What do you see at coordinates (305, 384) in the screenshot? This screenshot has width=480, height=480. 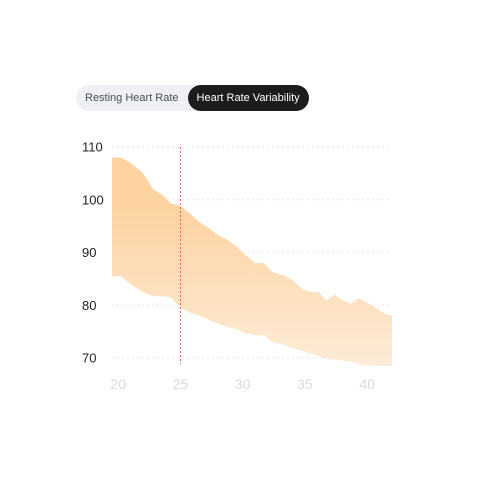 I see `x-tick-label: 35` at bounding box center [305, 384].